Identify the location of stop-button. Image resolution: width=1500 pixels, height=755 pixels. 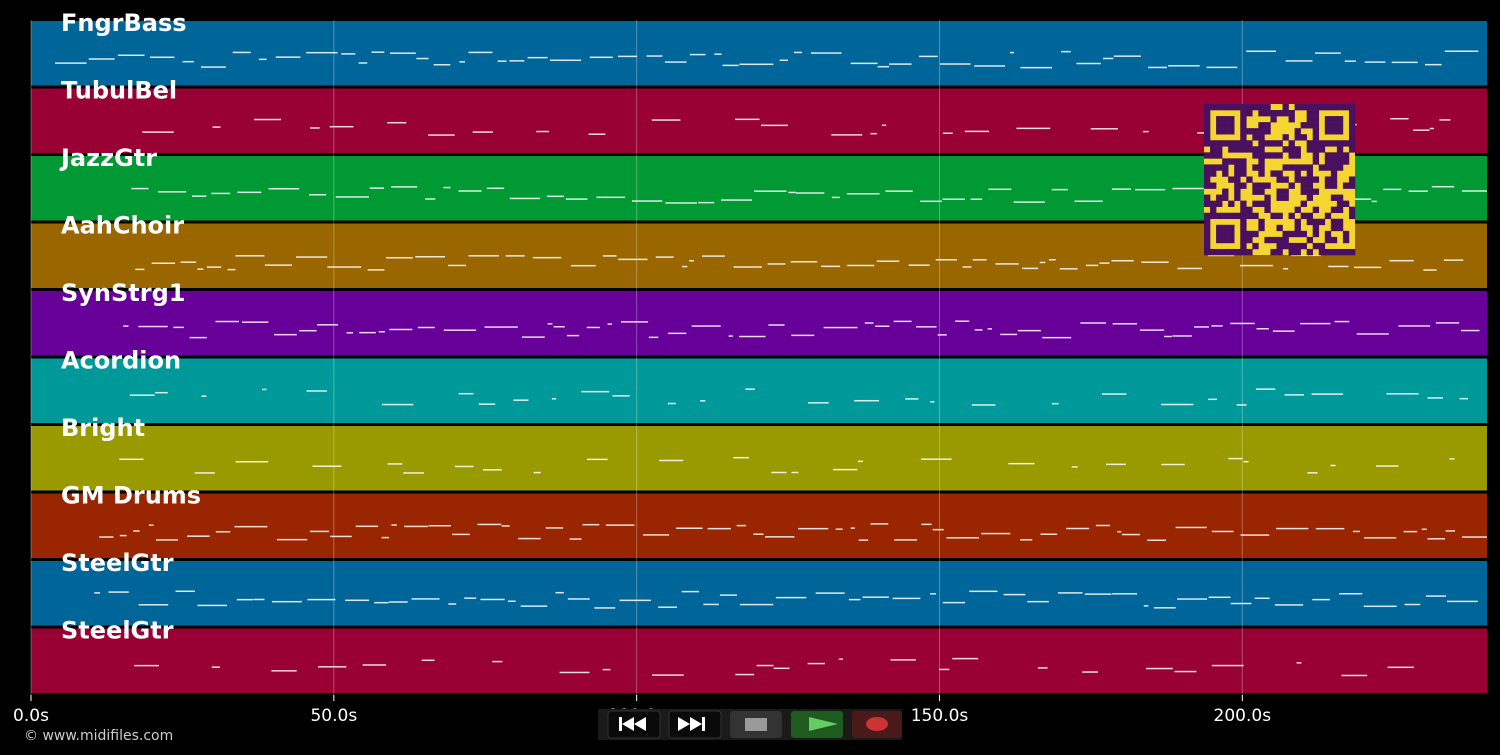
(756, 724).